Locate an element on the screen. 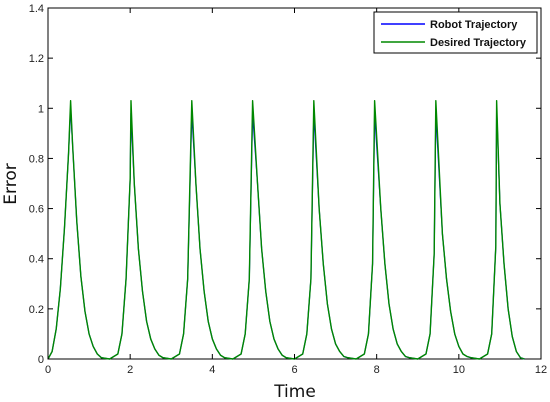  x-tick-label: 0 is located at coordinates (48, 370).